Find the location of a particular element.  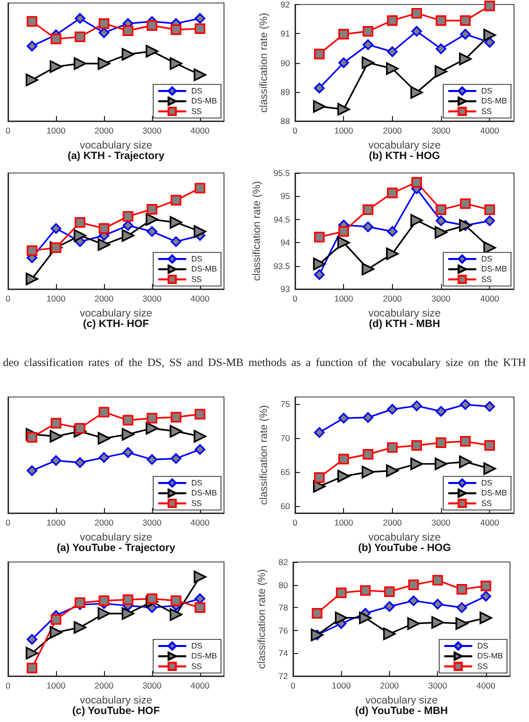

y-tick-label: 72 is located at coordinates (283, 676).